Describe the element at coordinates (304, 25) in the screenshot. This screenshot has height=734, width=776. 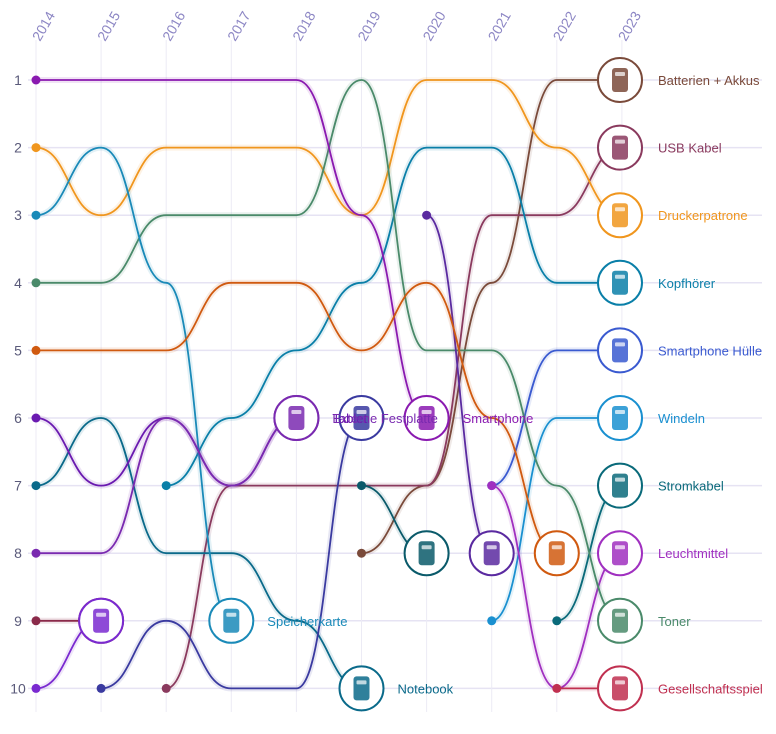
I see `year-tick-label: 2018` at that location.